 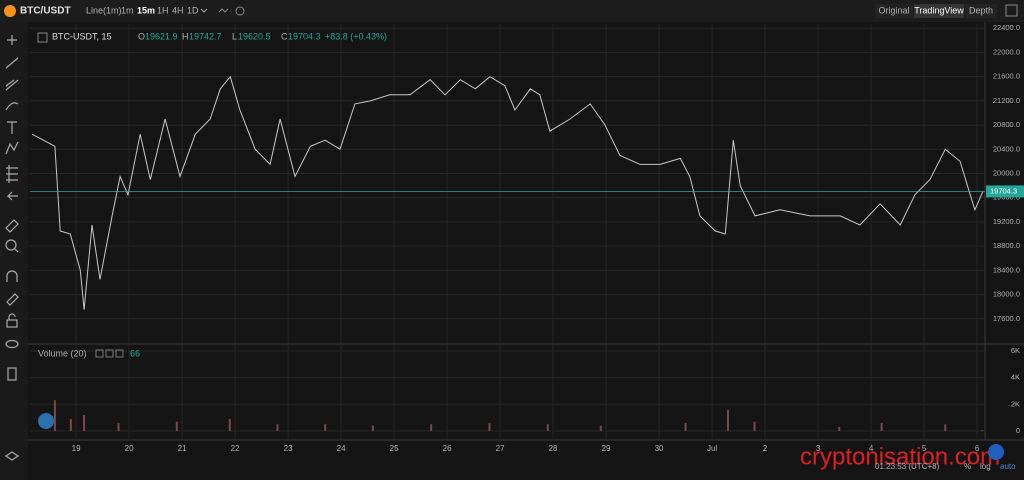 I want to click on ohlc-label: O, so click(x=141, y=36).